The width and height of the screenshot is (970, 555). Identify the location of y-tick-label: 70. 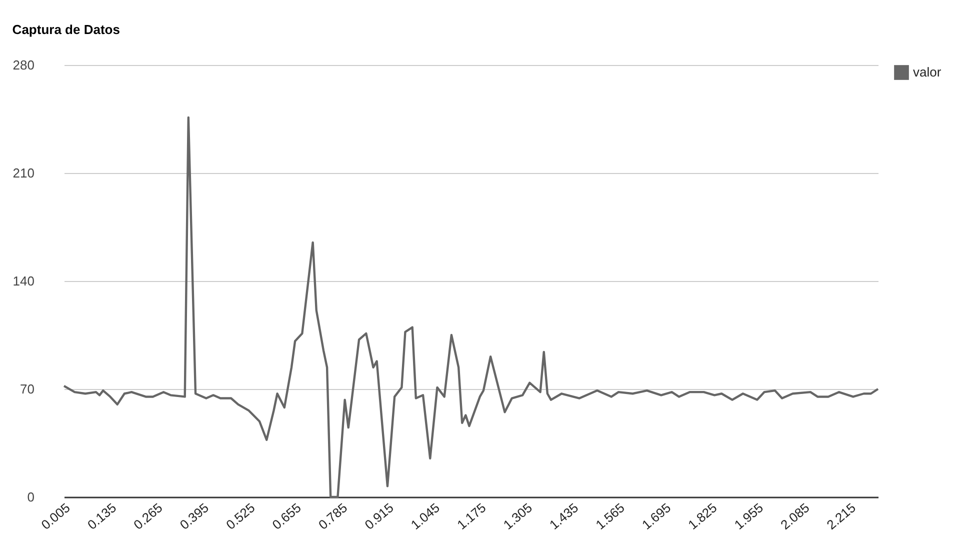
(27, 389).